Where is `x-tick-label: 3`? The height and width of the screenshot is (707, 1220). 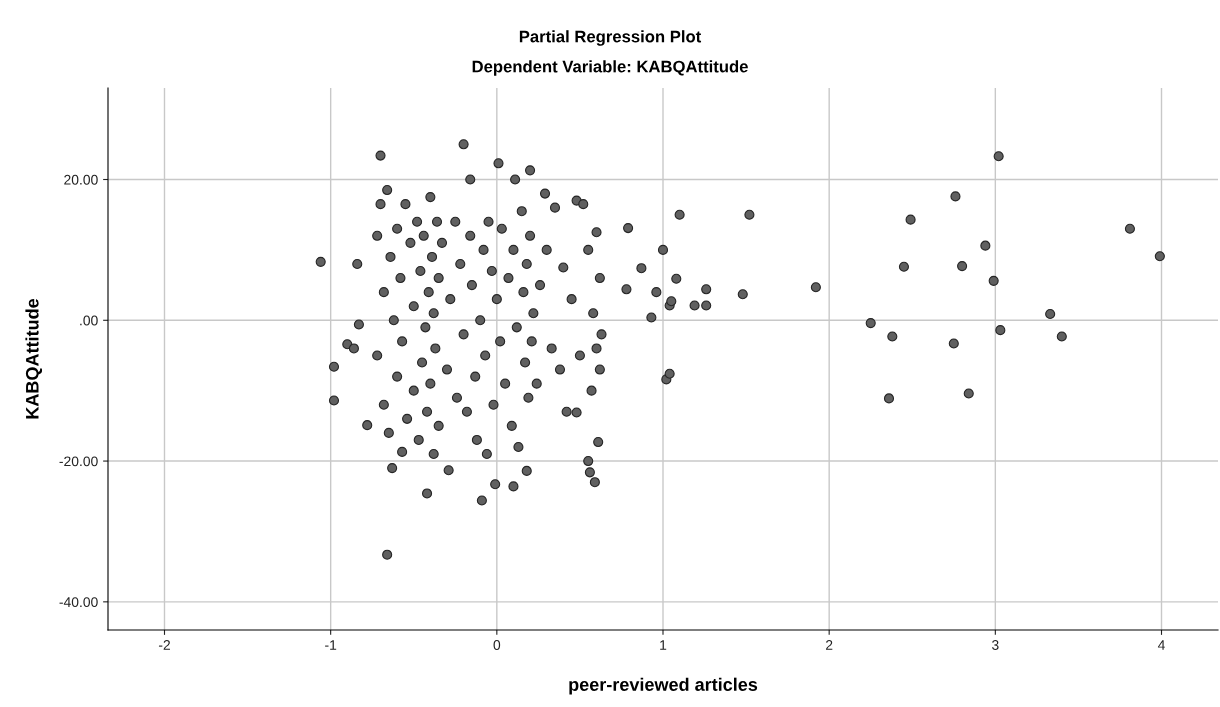
x-tick-label: 3 is located at coordinates (995, 645).